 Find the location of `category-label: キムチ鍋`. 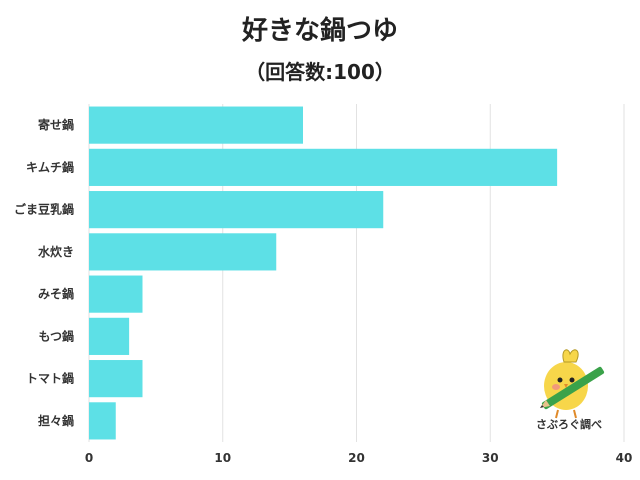

category-label: キムチ鍋 is located at coordinates (50, 166).